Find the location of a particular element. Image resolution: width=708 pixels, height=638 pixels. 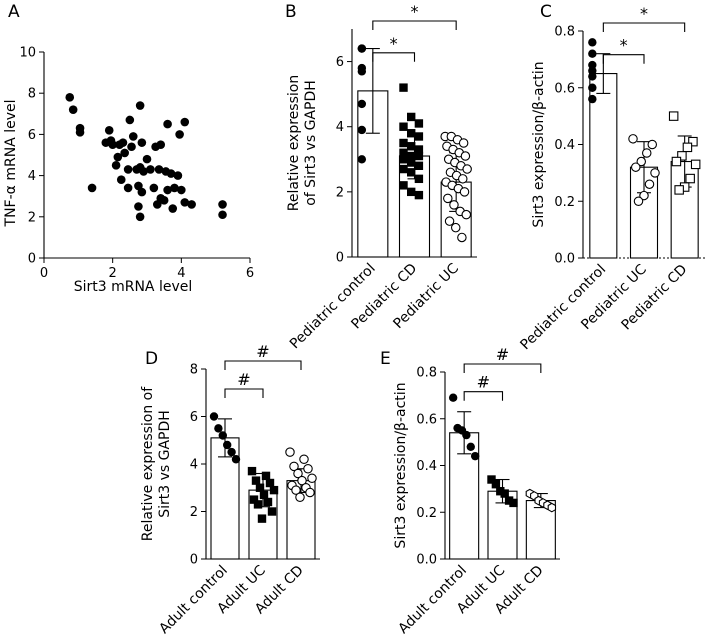

y-axis-label: Relative expression ofSirt3 vs GAPDH is located at coordinates (156, 463).